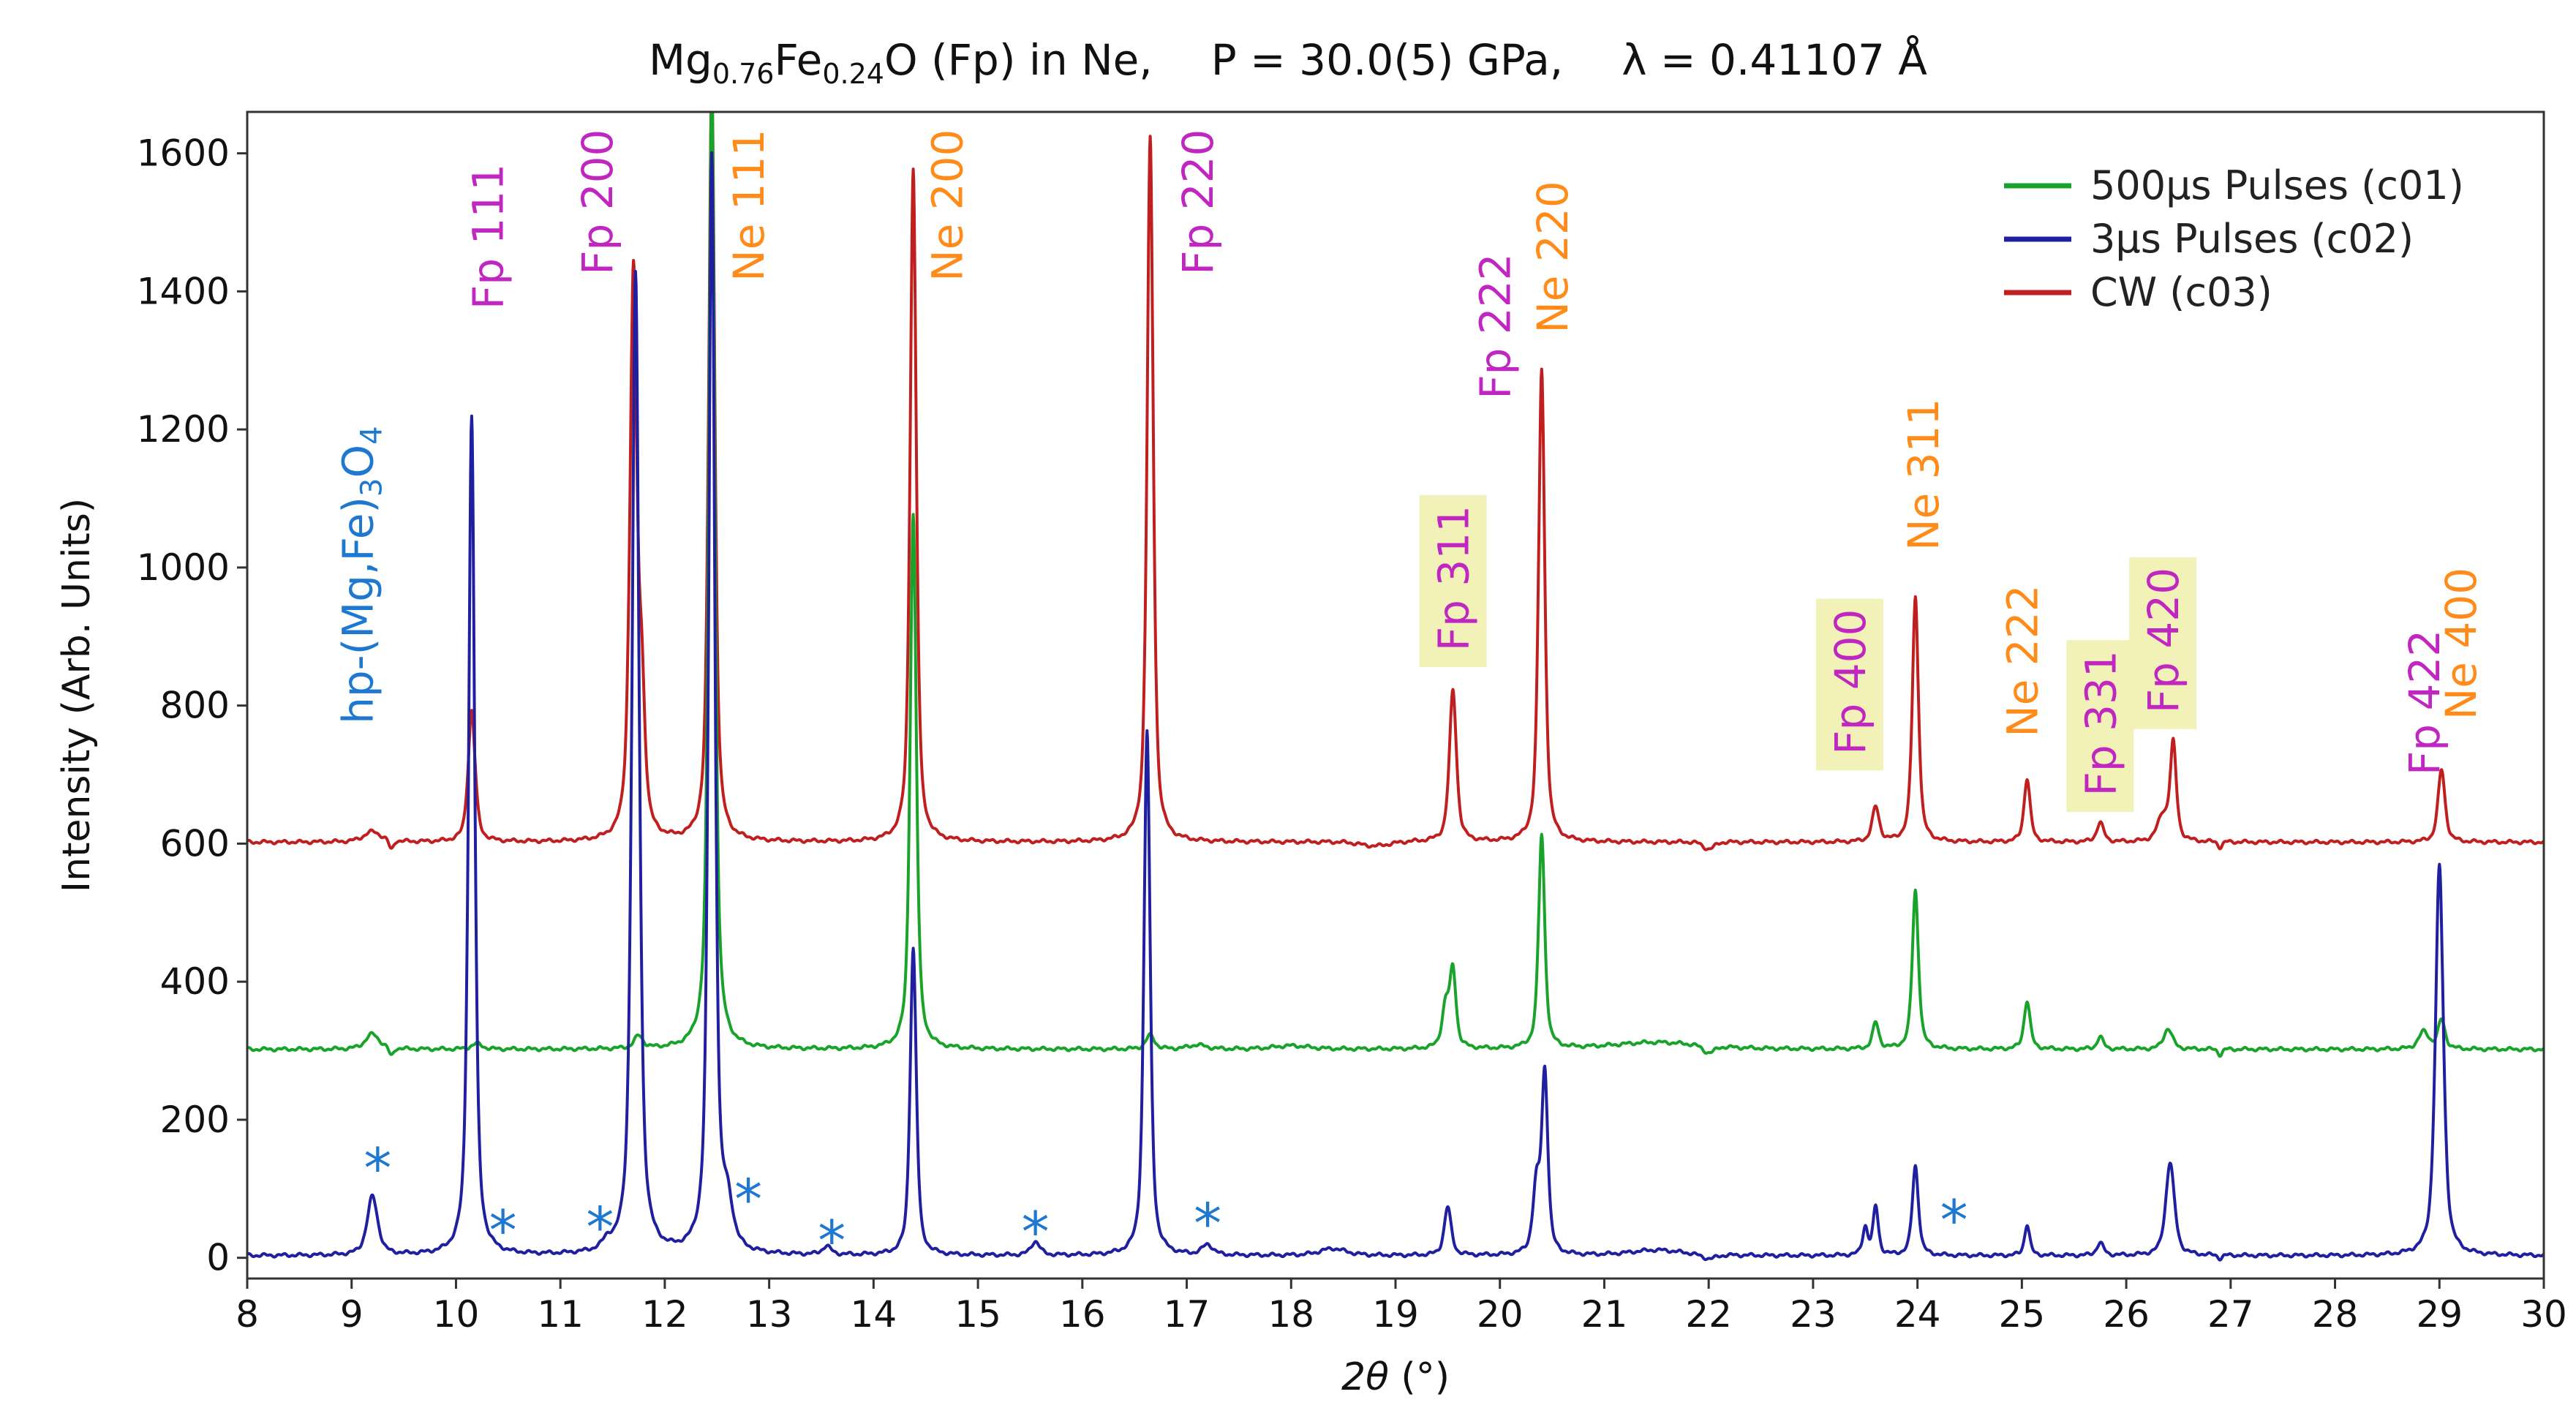 The image size is (2576, 1427). What do you see at coordinates (769, 1314) in the screenshot?
I see `x-tick-label: 13` at bounding box center [769, 1314].